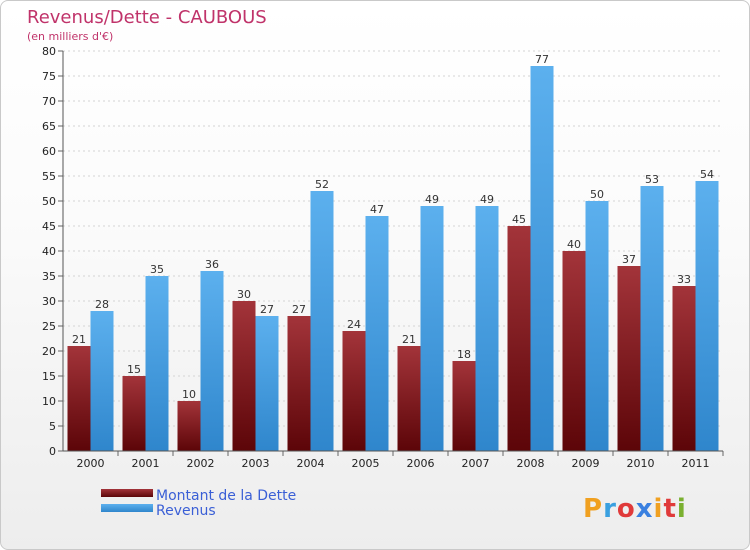 The width and height of the screenshot is (750, 550). Describe the element at coordinates (212, 264) in the screenshot. I see `data-label: 36` at that location.